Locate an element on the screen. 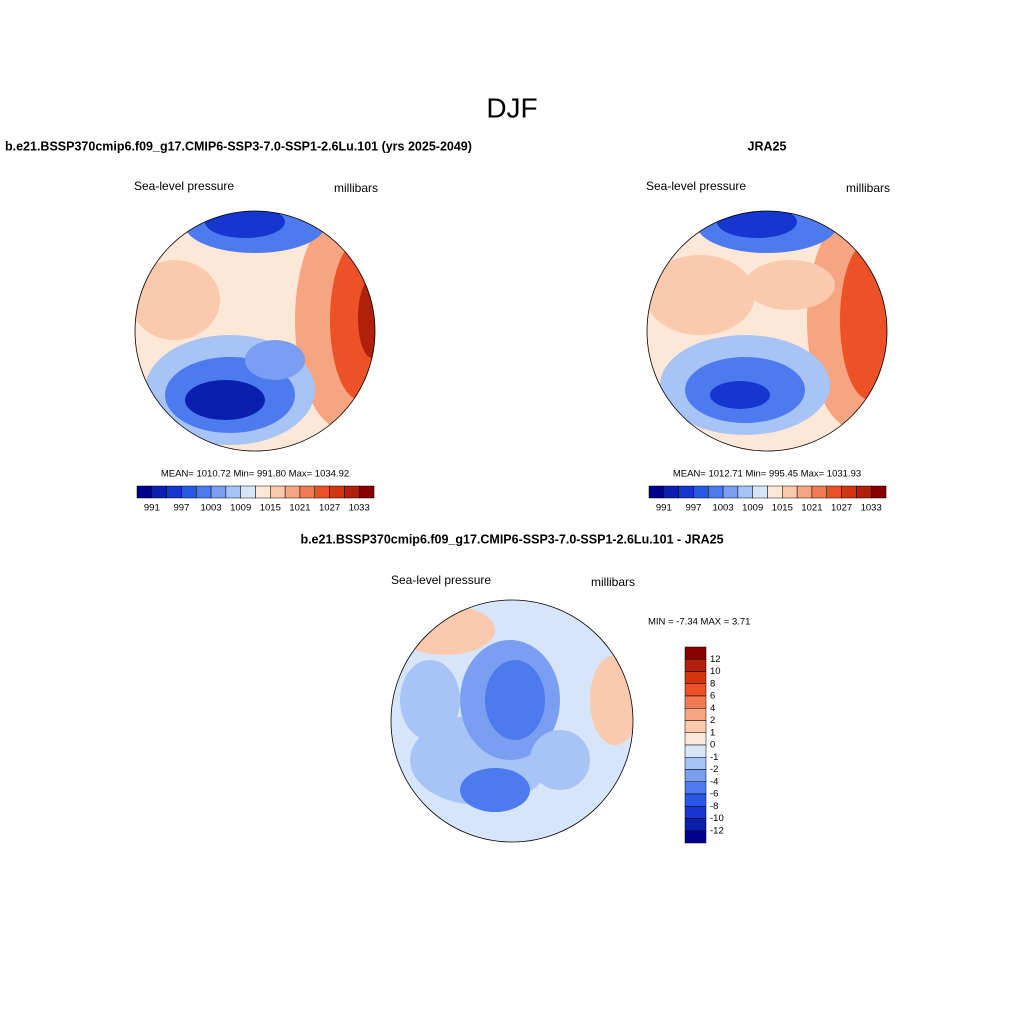 This screenshot has height=1024, width=1024. colorbar-label: -2 is located at coordinates (714, 769).